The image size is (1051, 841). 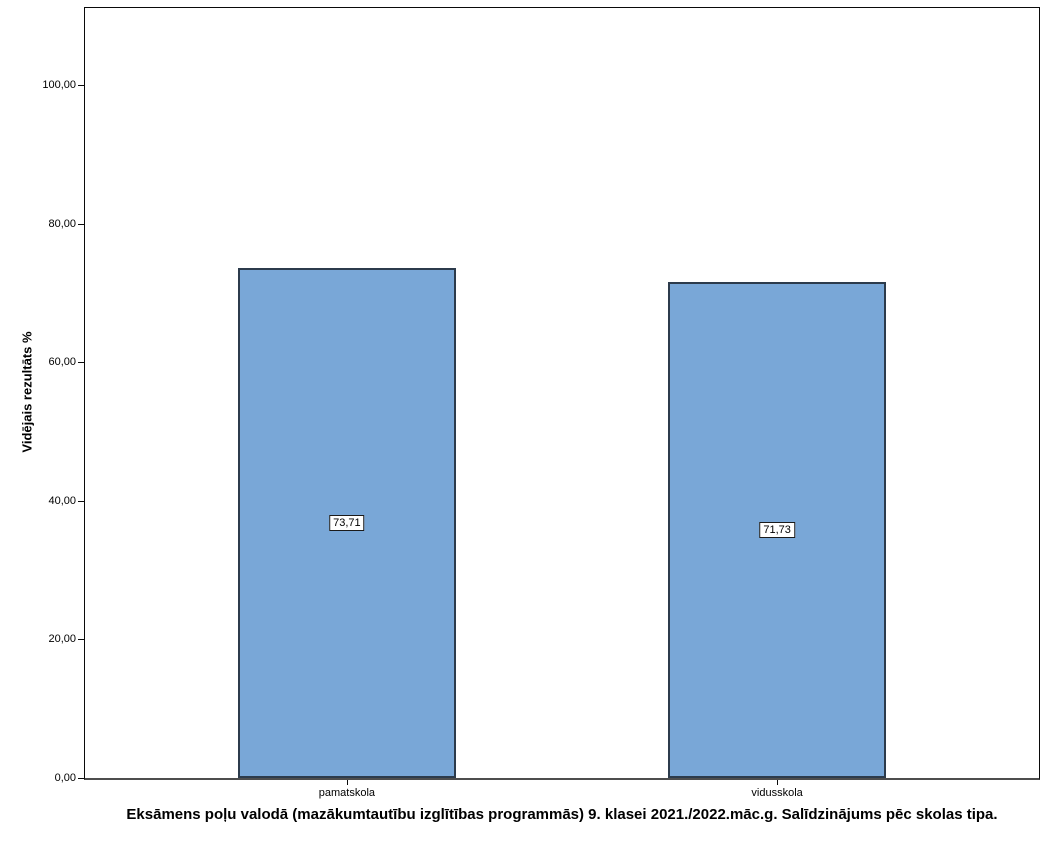 What do you see at coordinates (347, 793) in the screenshot?
I see `category-label: pamatskola` at bounding box center [347, 793].